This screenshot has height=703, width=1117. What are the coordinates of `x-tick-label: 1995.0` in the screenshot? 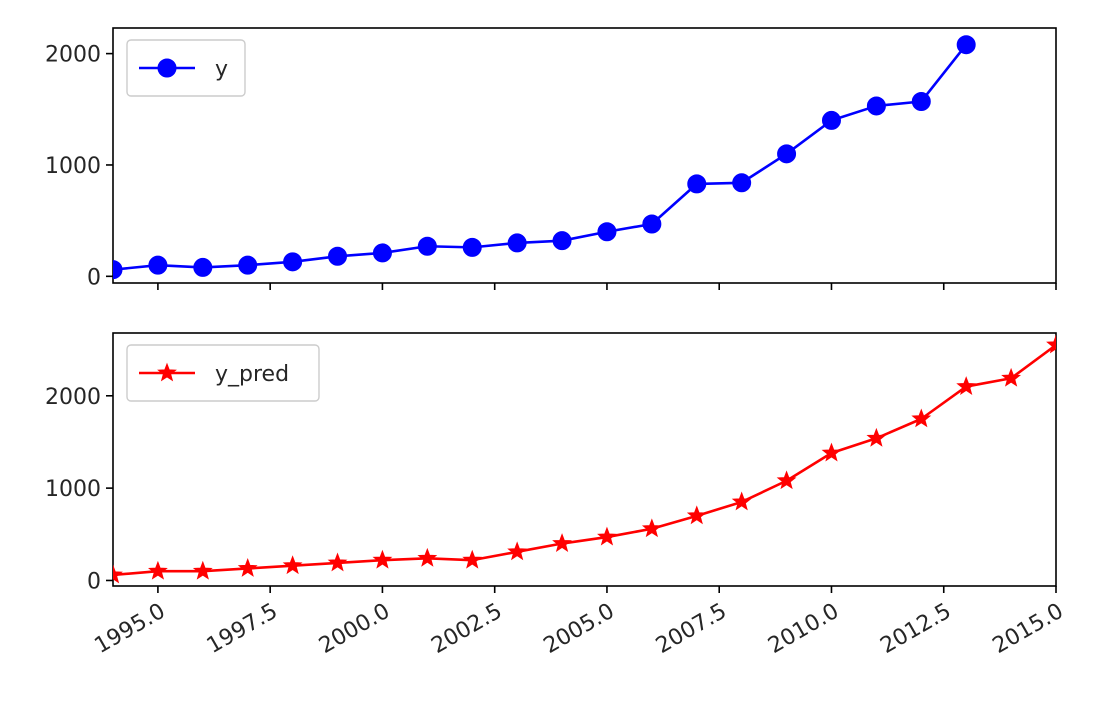 It's located at (130, 629).